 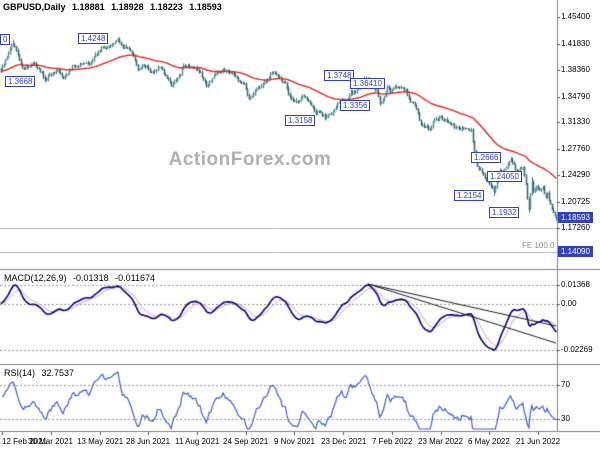 What do you see at coordinates (50, 441) in the screenshot?
I see `date-axis-label: 30 Mar 2021` at bounding box center [50, 441].